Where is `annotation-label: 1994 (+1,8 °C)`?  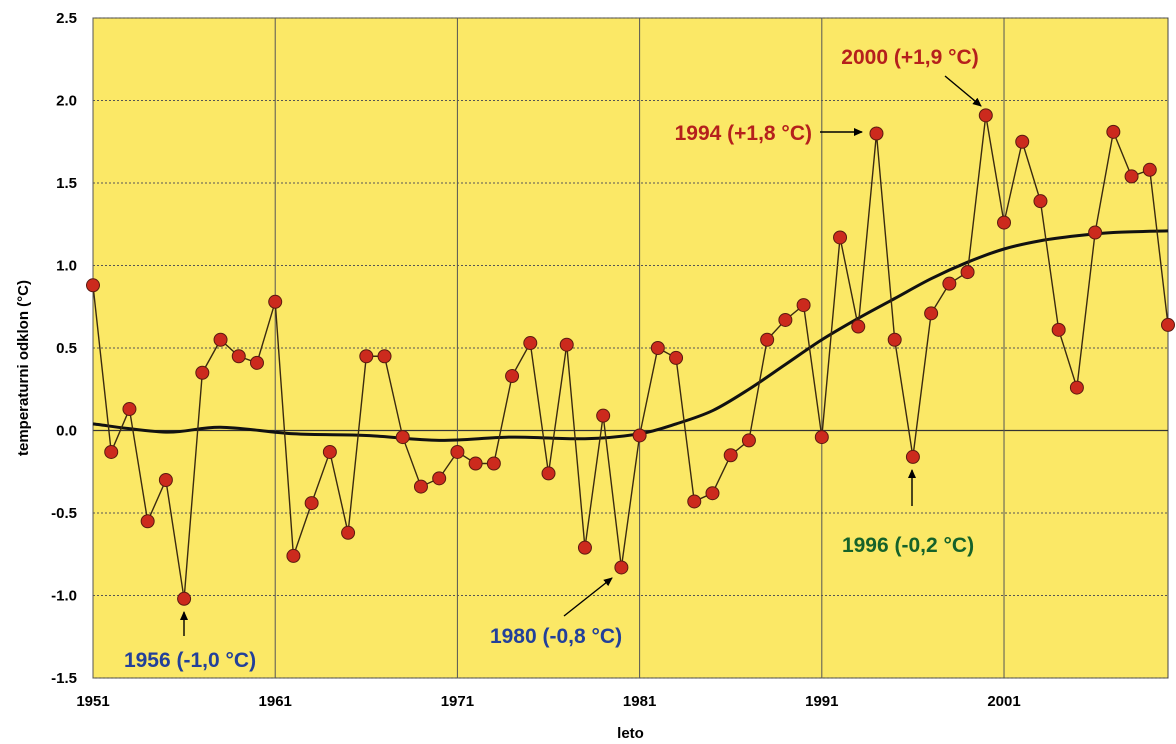 annotation-label: 1994 (+1,8 °C) is located at coordinates (743, 133).